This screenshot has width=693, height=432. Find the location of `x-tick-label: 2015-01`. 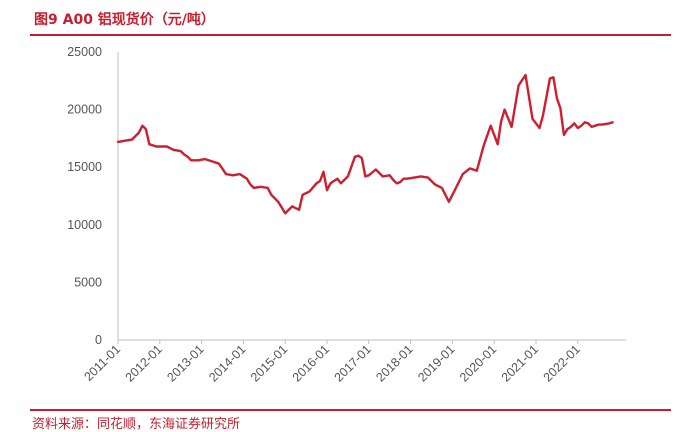

x-tick-label: 2015-01 is located at coordinates (269, 363).